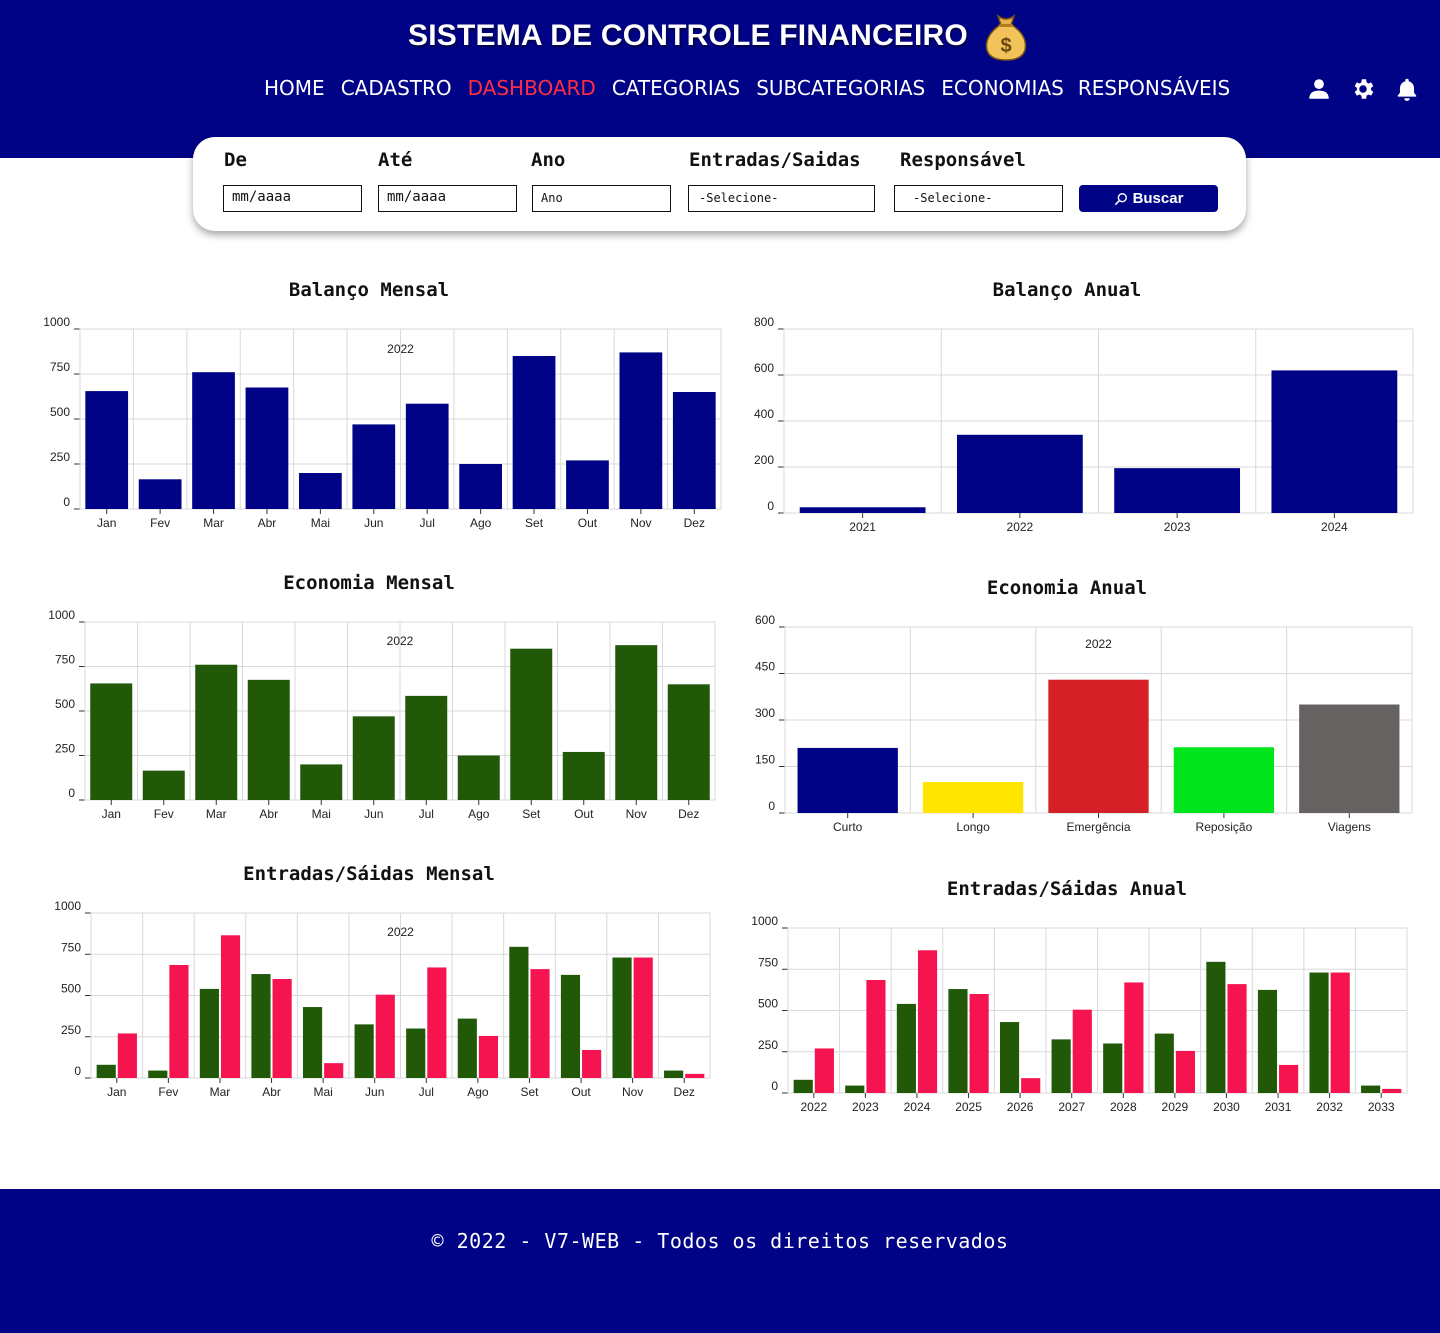 The height and width of the screenshot is (1333, 1440). Describe the element at coordinates (684, 1092) in the screenshot. I see `x-tick-label: Dez` at that location.